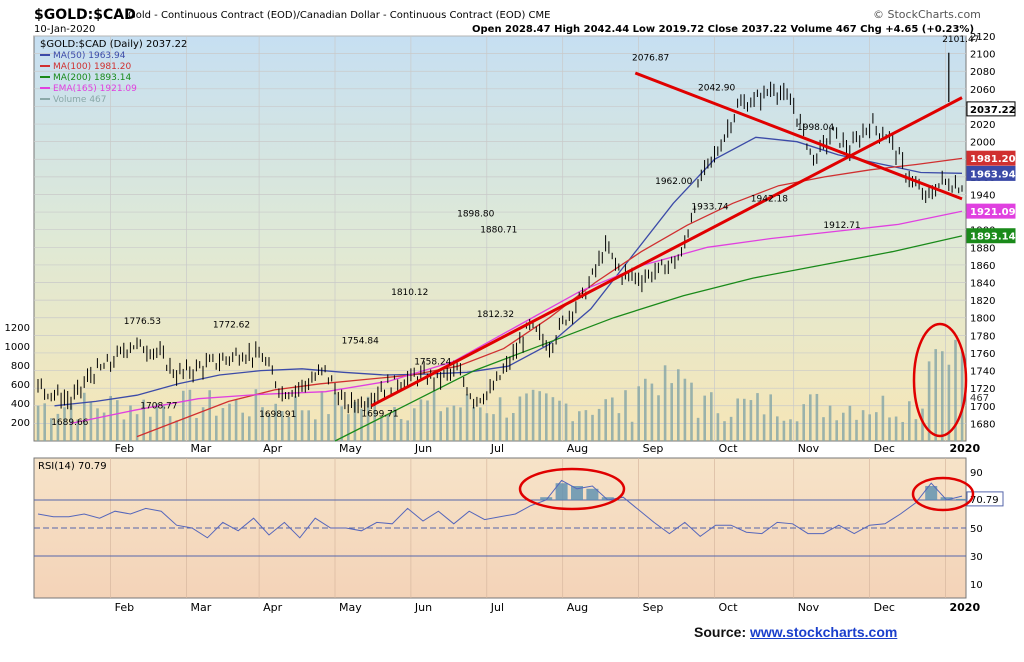 The width and height of the screenshot is (1024, 662). What do you see at coordinates (409, 293) in the screenshot?
I see `price-annotation: 1810.12` at bounding box center [409, 293].